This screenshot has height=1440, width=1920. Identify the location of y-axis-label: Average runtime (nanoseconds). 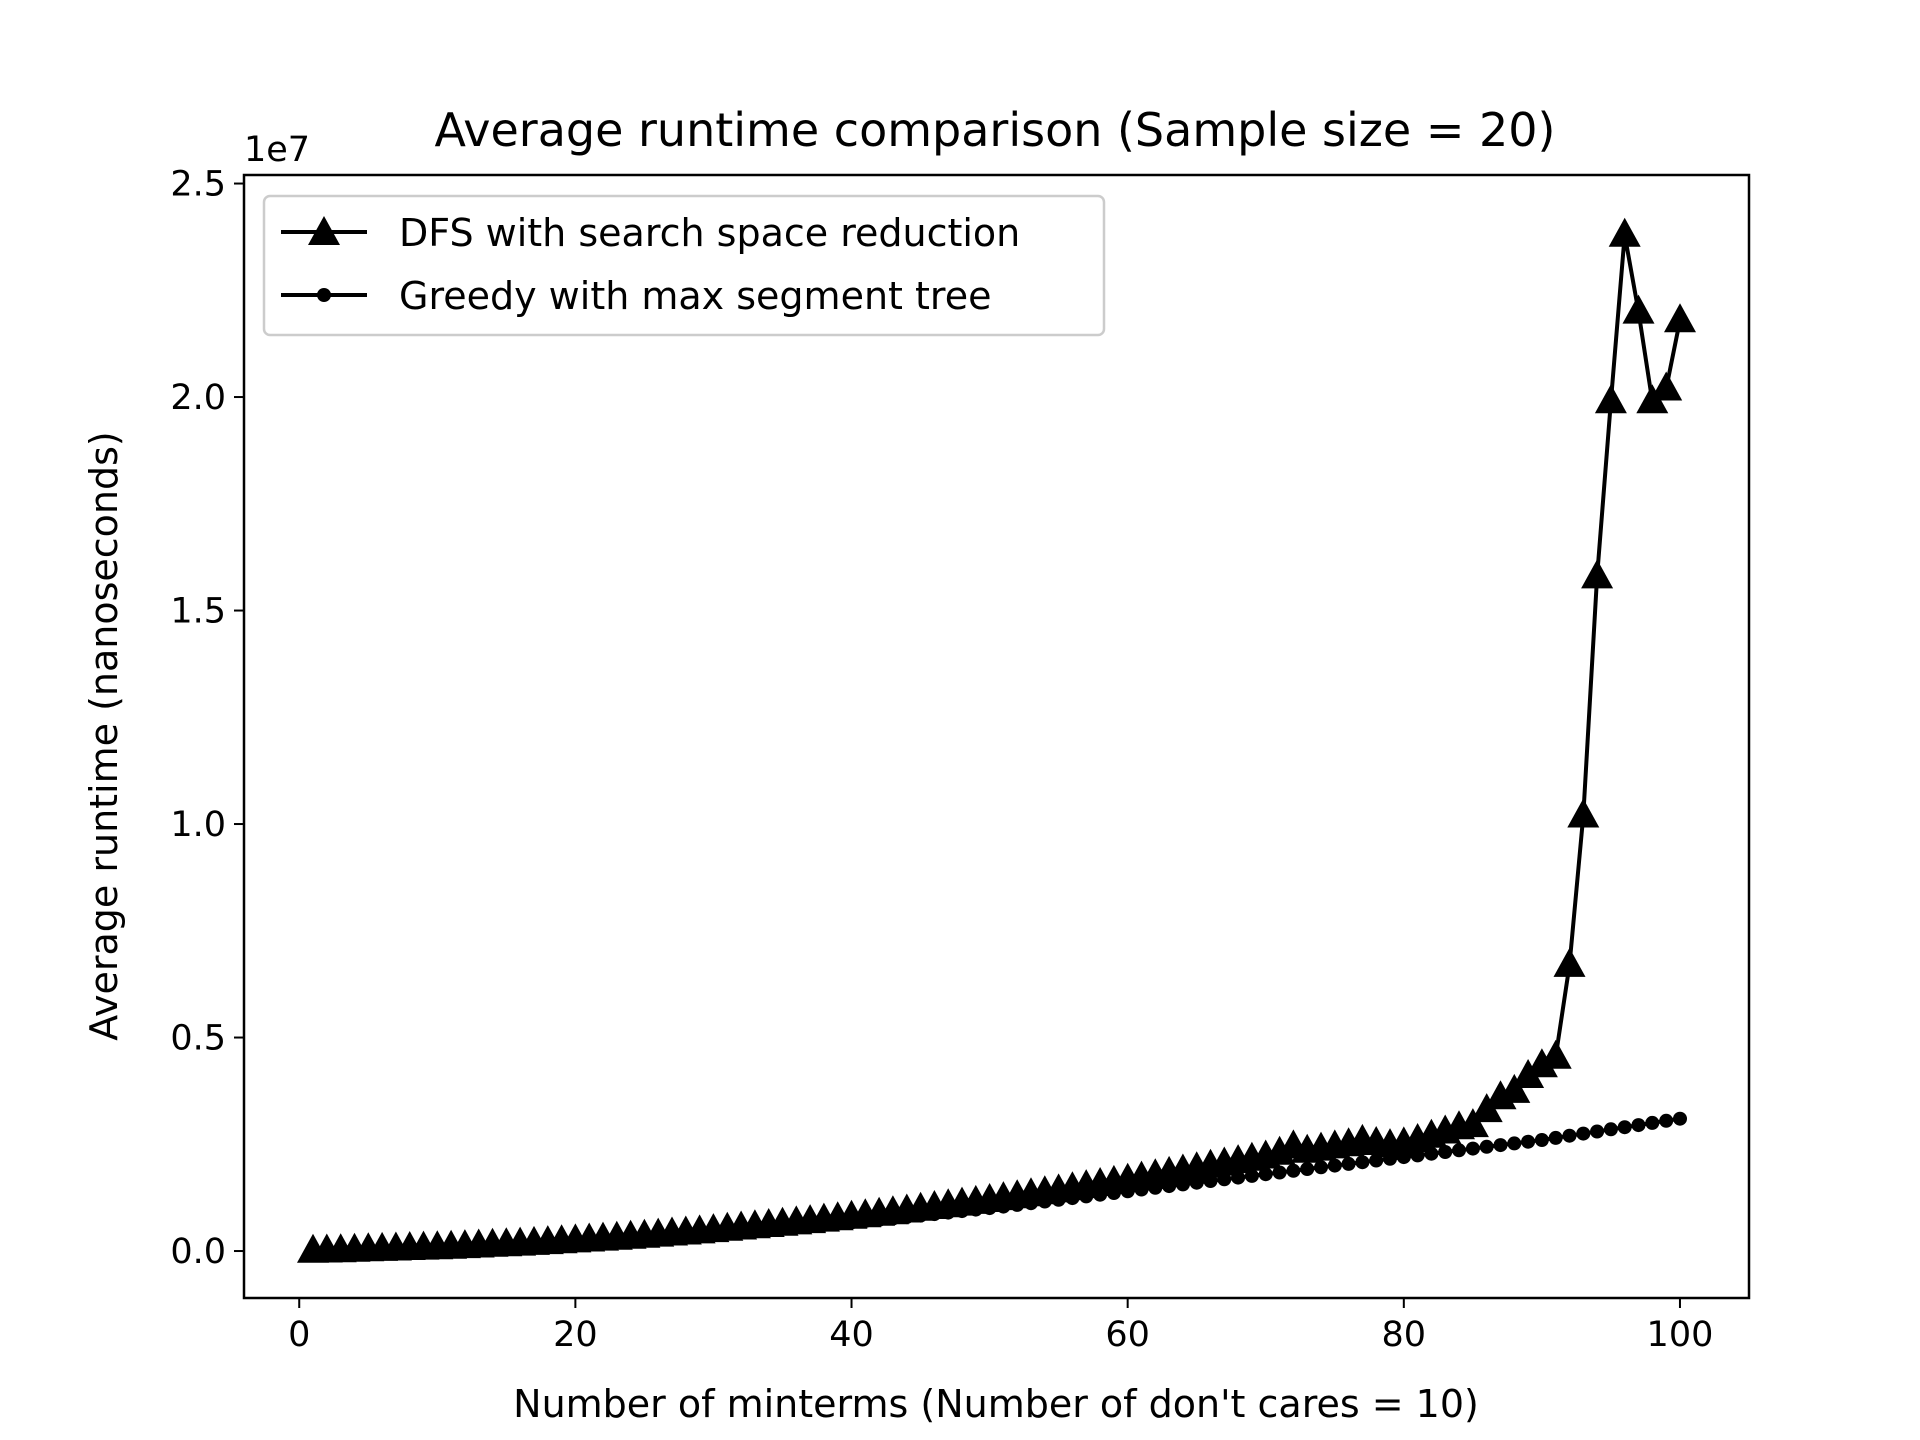
(104, 736).